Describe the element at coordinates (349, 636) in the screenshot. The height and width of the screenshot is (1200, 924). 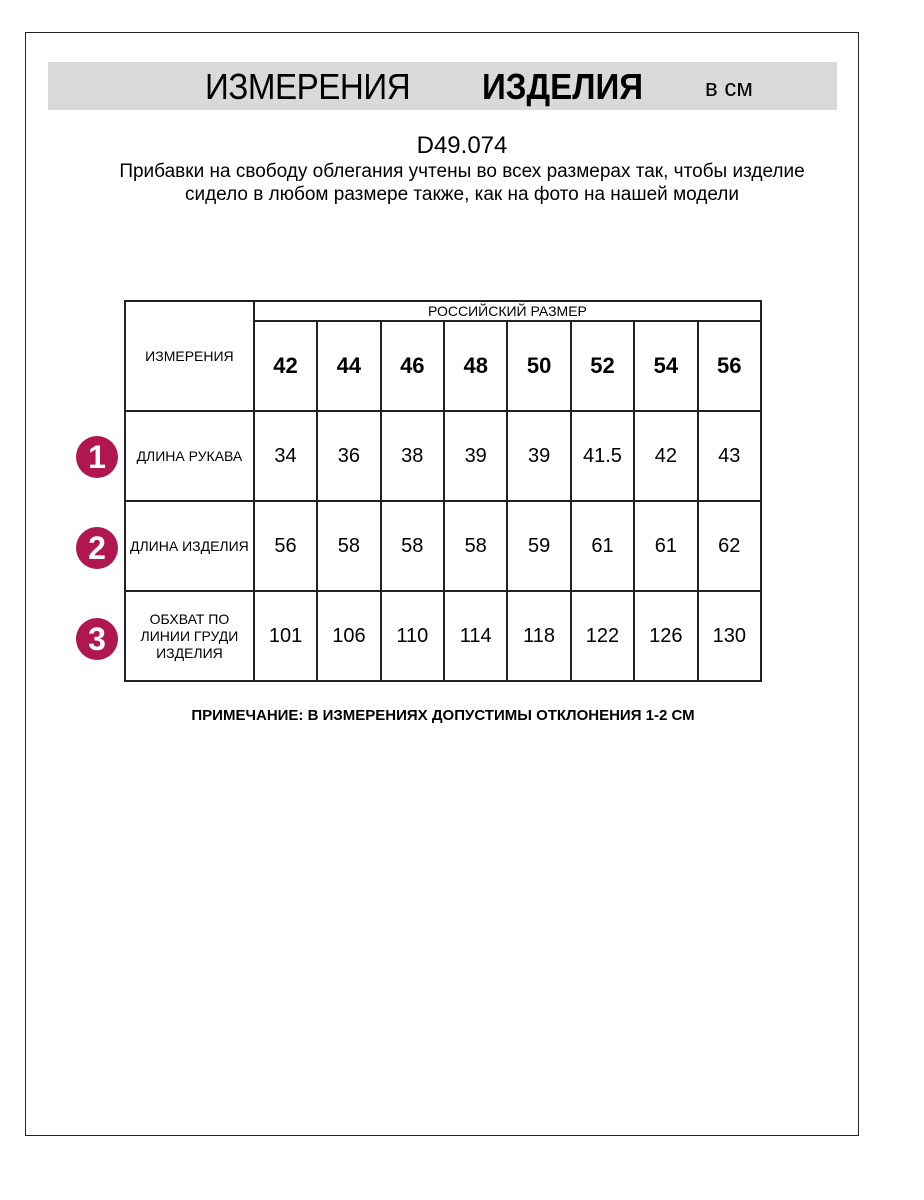
I see `cell-value: 106` at that location.